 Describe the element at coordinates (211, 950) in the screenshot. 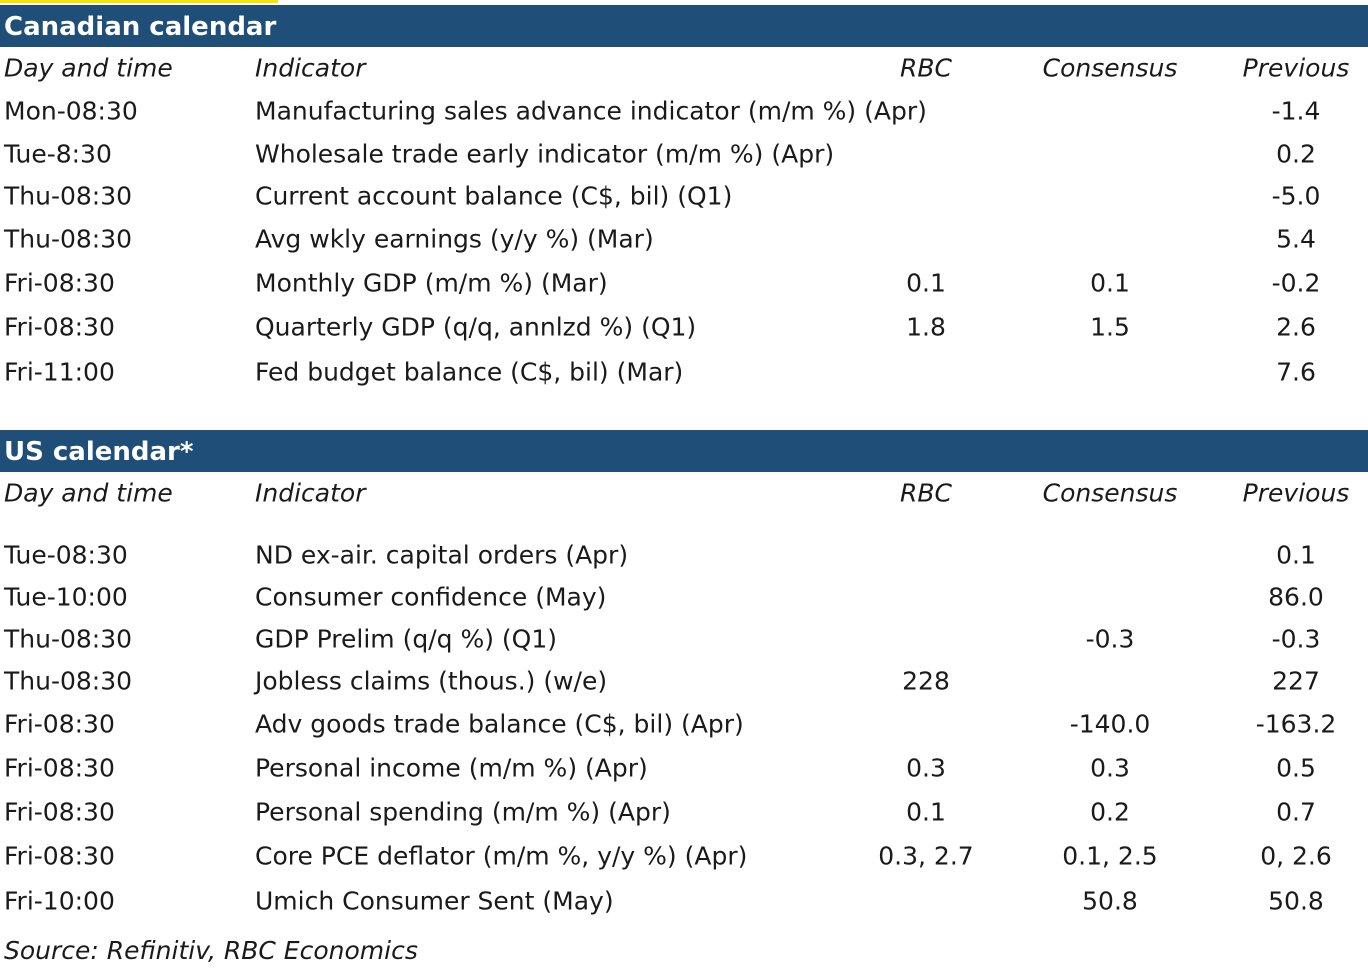

I see `source-note: Source: Refinitiv, RBC Economics` at that location.